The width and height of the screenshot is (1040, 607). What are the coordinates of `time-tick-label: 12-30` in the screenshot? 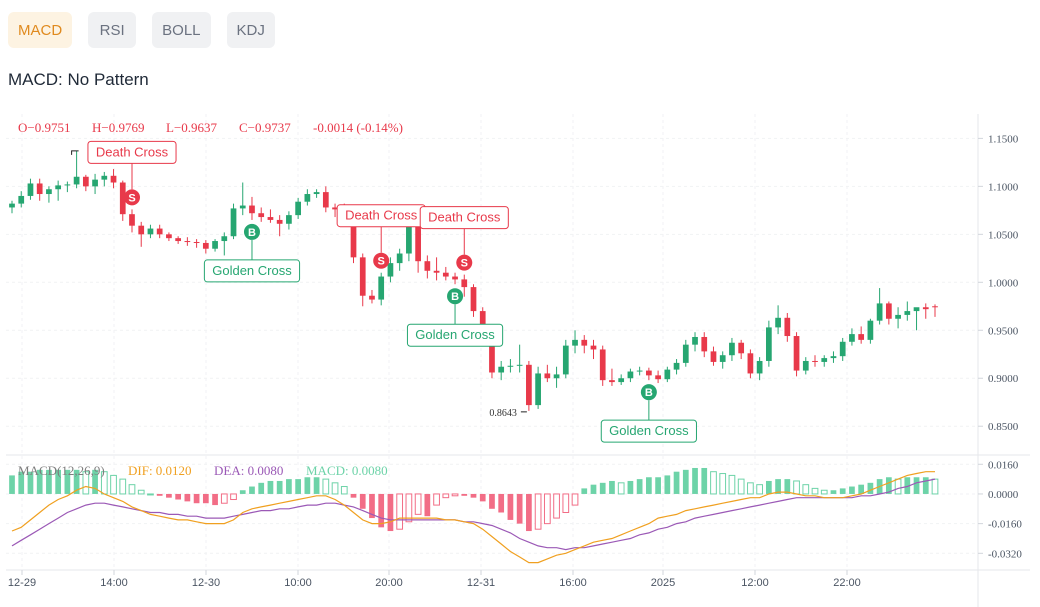 It's located at (206, 583).